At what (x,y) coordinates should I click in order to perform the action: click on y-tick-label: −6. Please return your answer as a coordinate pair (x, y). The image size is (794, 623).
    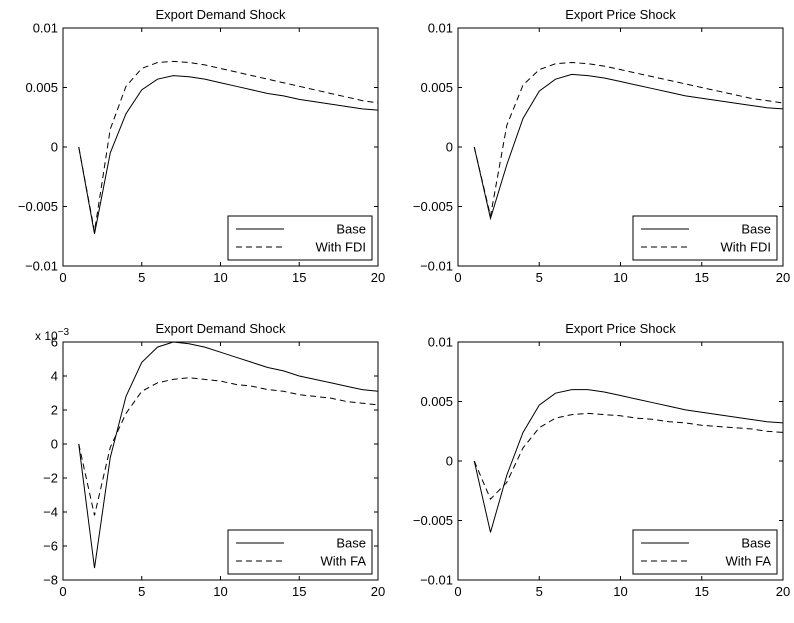
    Looking at the image, I should click on (50, 546).